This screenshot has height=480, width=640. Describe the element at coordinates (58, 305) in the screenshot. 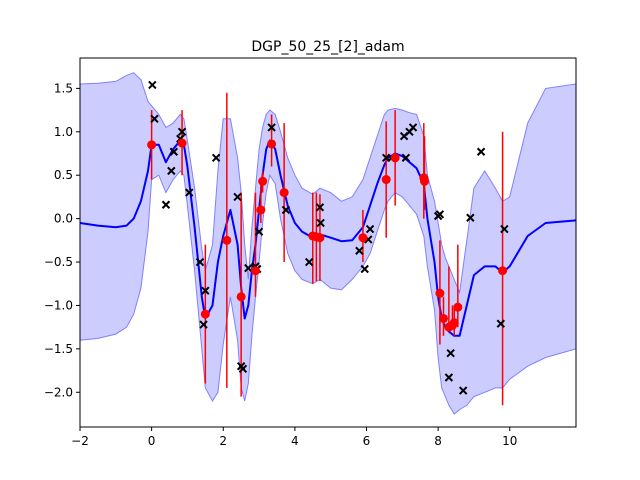

I see `y-tick-label: −1.0` at that location.